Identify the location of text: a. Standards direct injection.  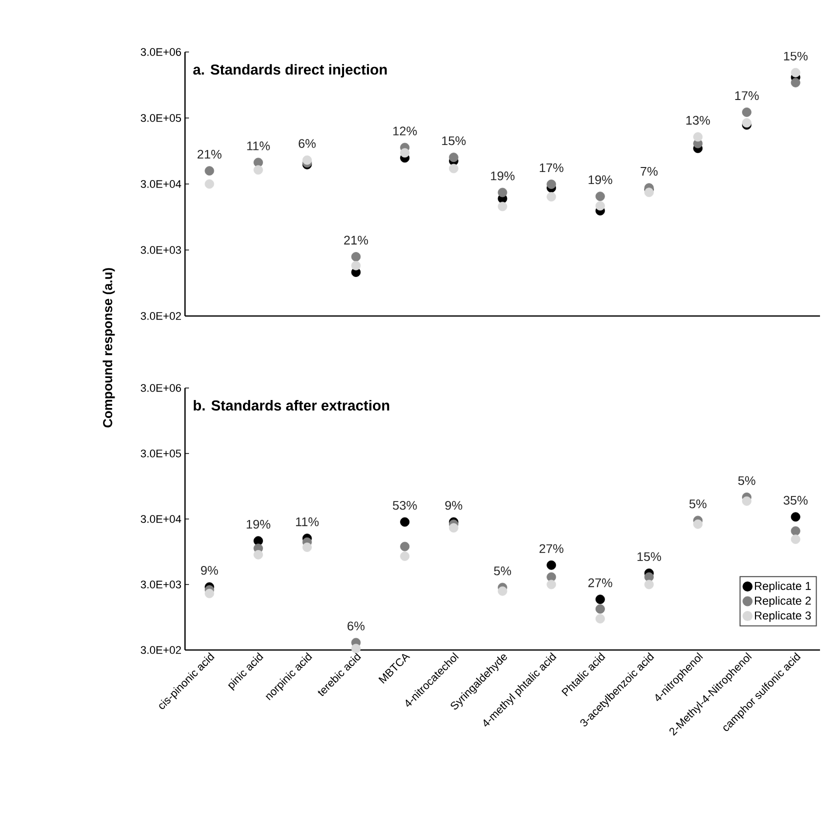
(290, 71).